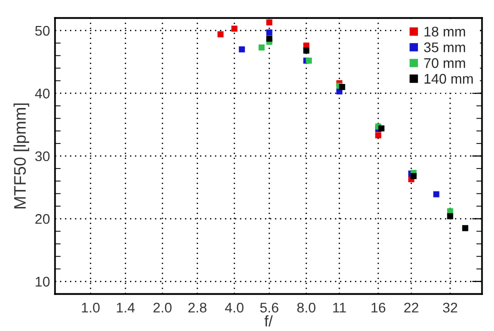  Describe the element at coordinates (445, 47) in the screenshot. I see `legend-label: 35 mm` at that location.